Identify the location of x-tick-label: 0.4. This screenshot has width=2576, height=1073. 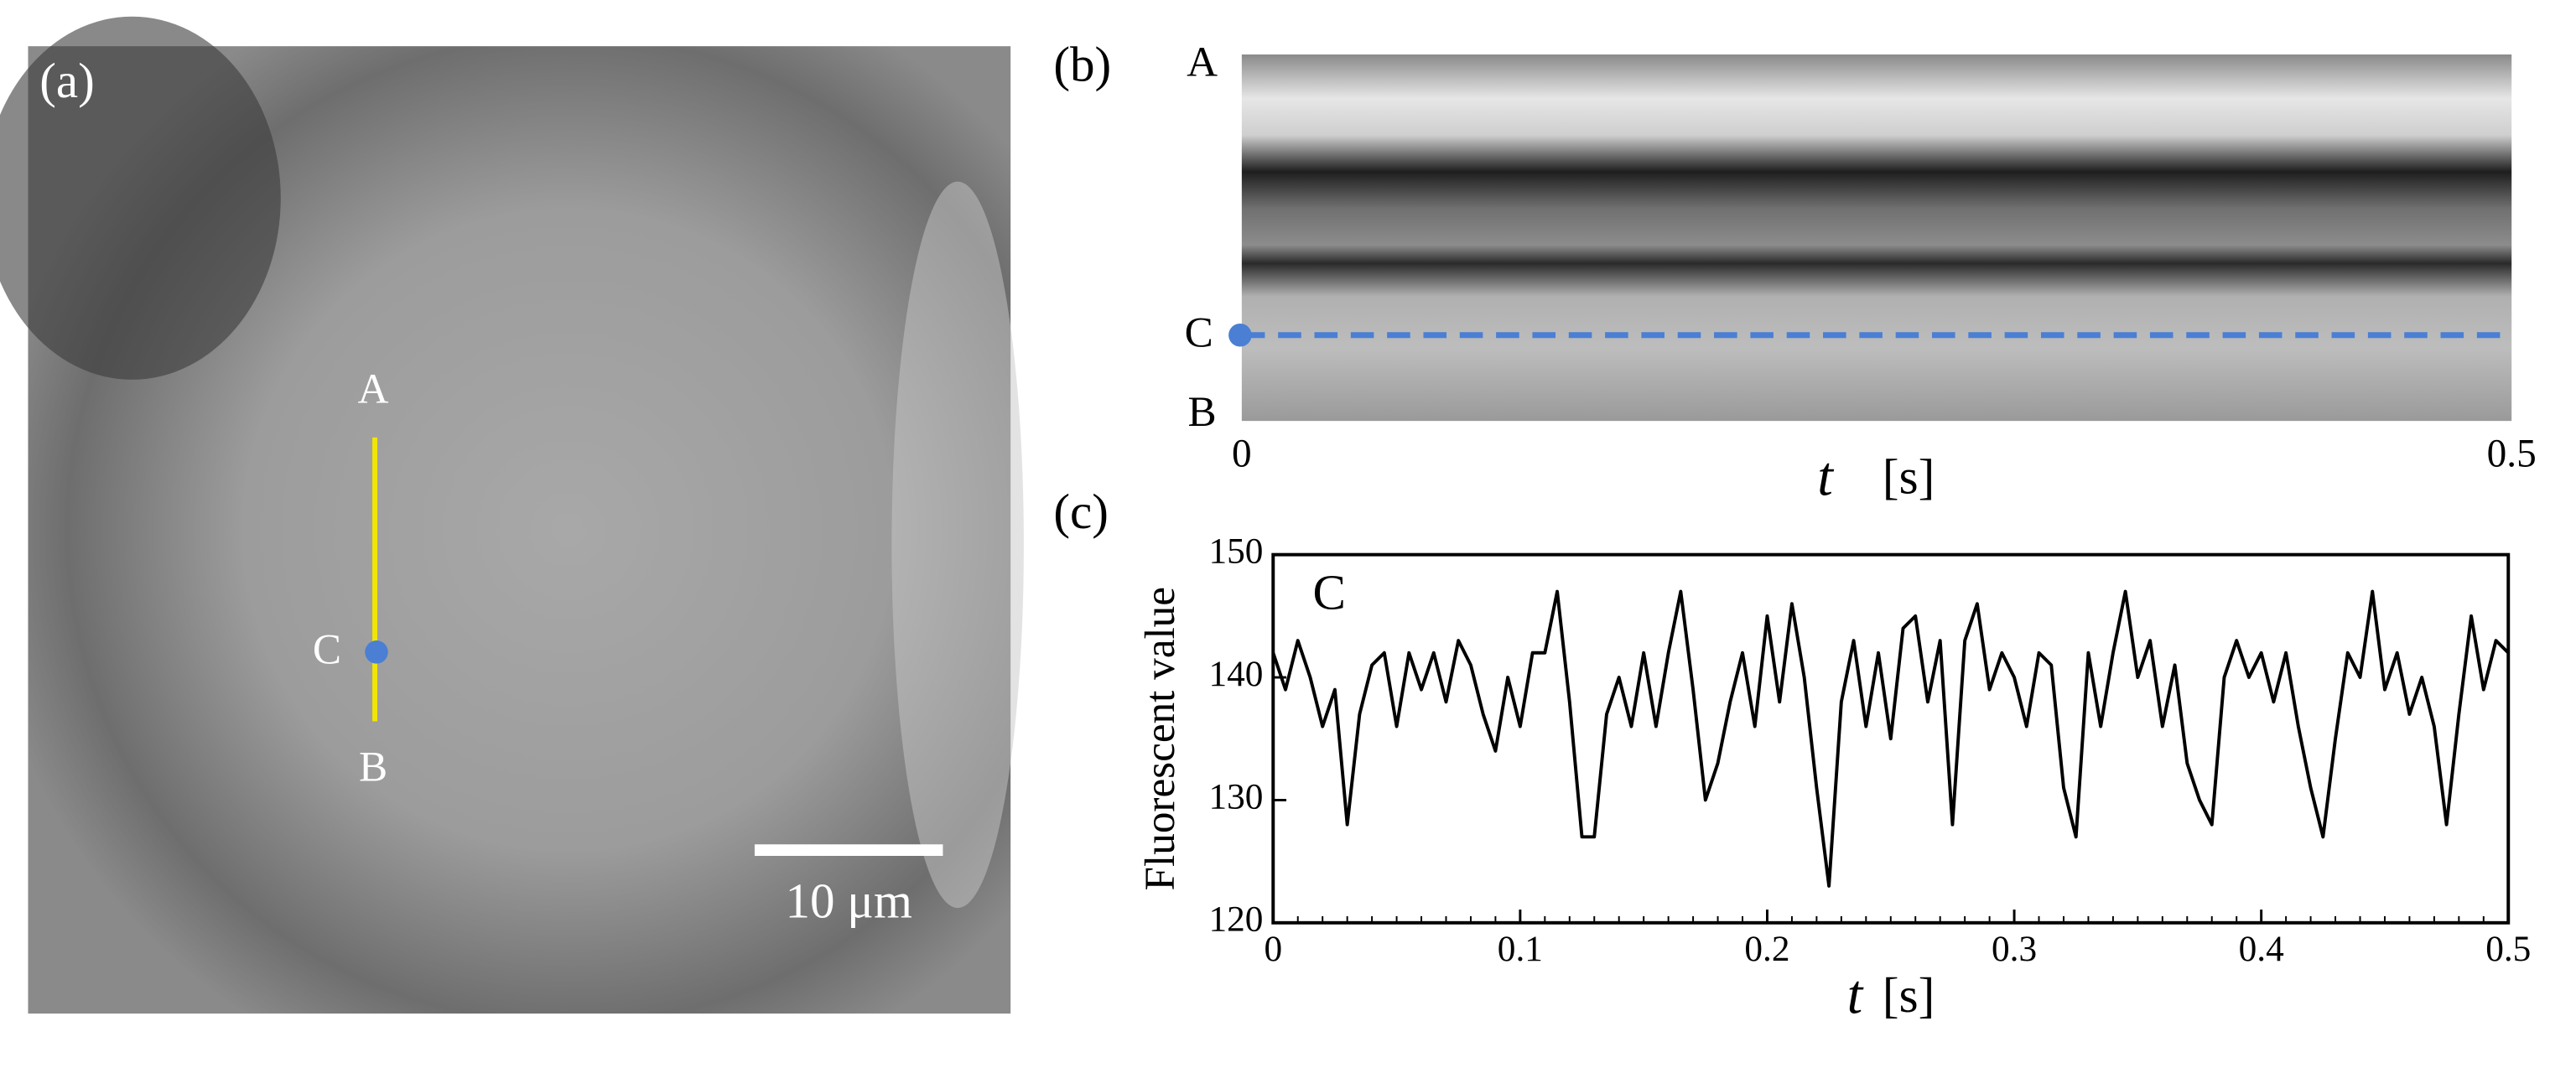
(2261, 949).